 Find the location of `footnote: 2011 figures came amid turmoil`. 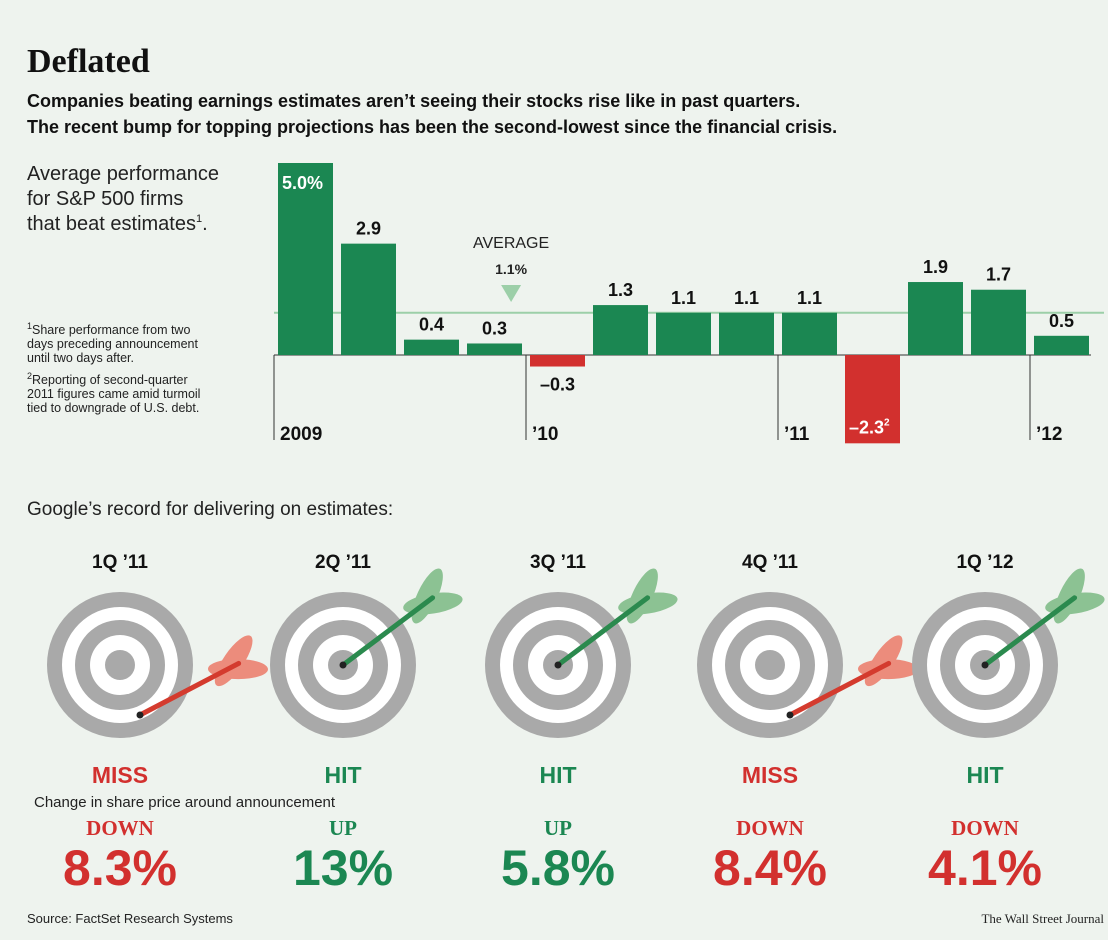

footnote: 2011 figures came amid turmoil is located at coordinates (113, 394).